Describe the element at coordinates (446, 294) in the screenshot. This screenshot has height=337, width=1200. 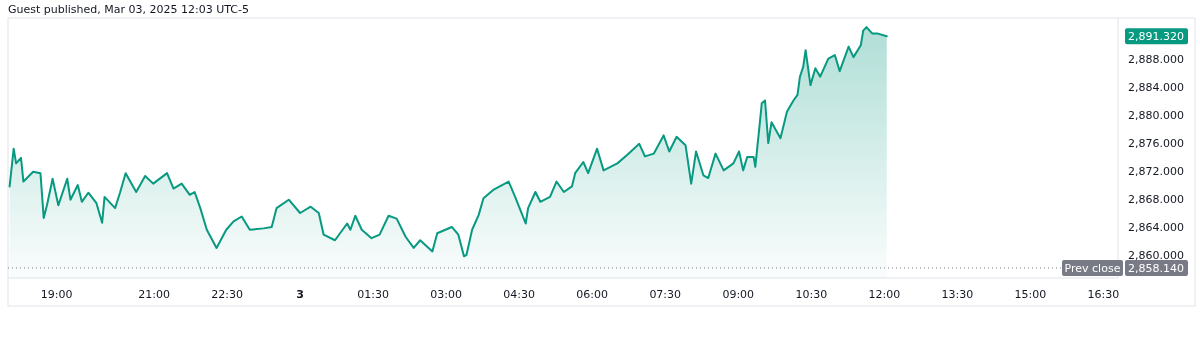
I see `x-tick-label: 03:00` at that location.